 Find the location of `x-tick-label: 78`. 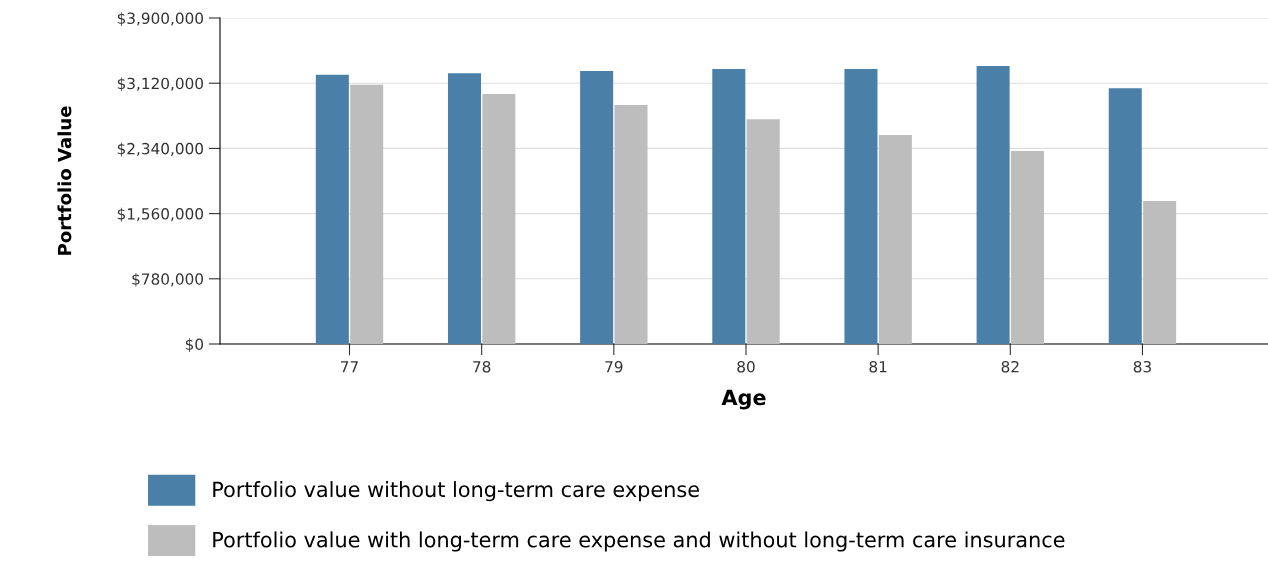

x-tick-label: 78 is located at coordinates (482, 366).